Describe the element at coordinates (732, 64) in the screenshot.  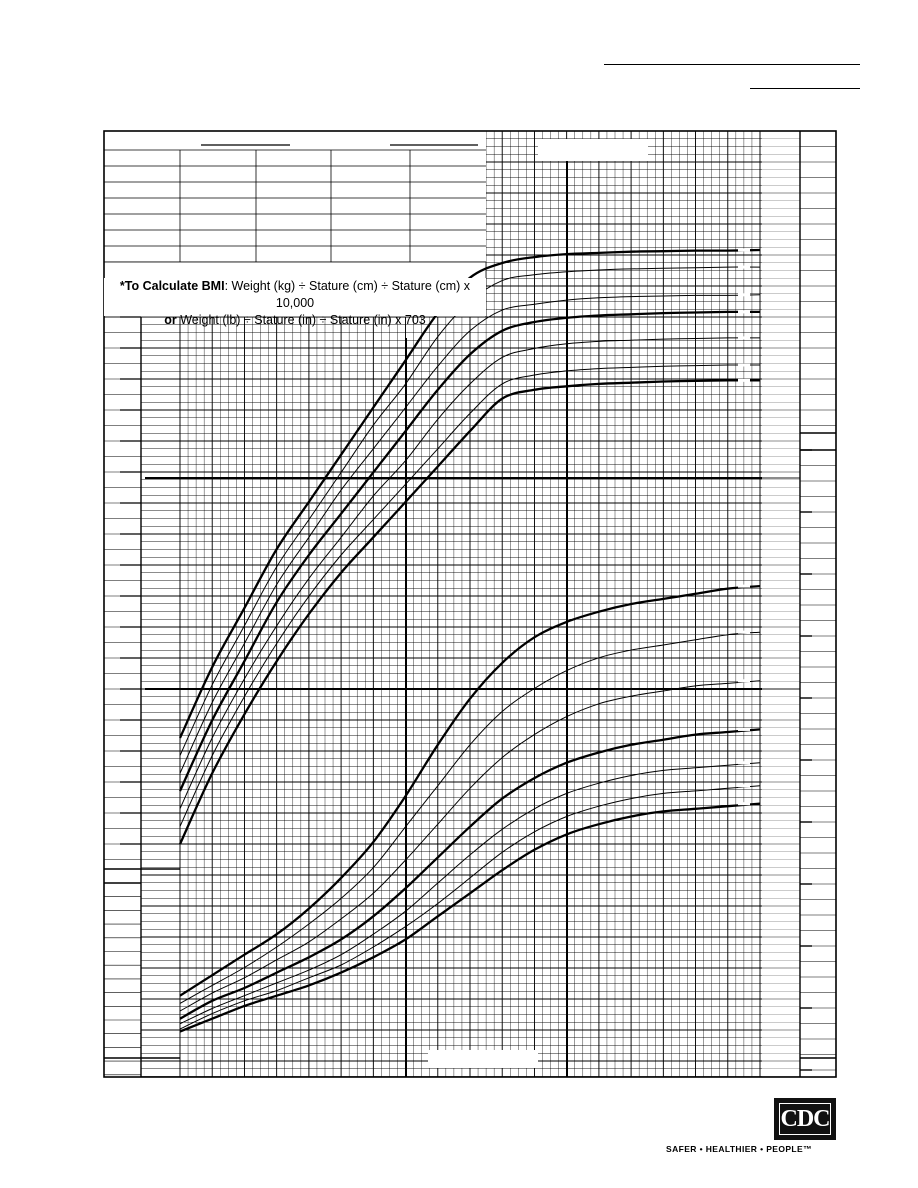
I see `name-field-line` at that location.